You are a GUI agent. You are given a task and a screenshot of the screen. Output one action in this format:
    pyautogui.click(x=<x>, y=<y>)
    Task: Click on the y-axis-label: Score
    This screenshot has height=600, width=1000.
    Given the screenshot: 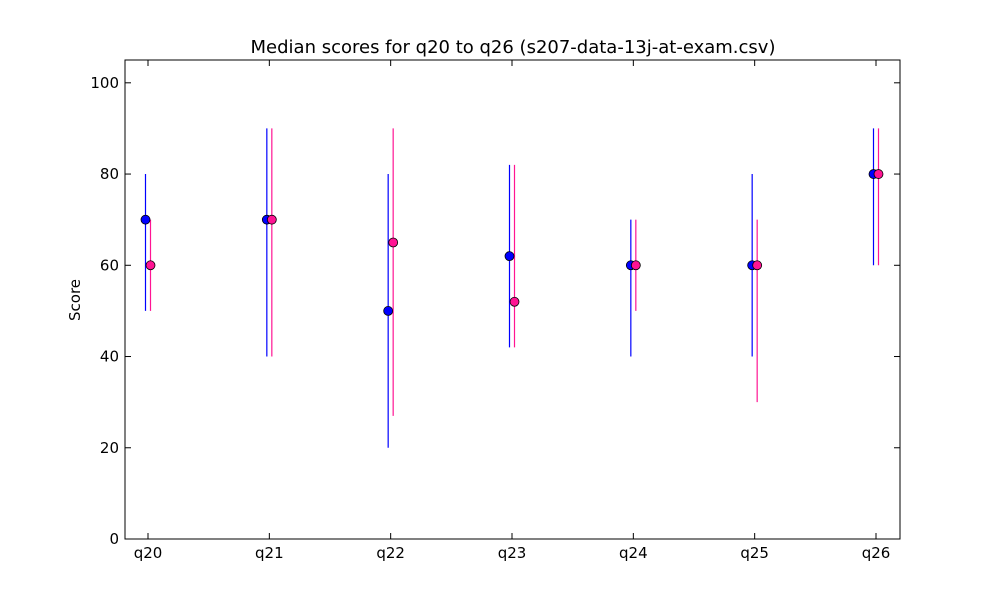 What is the action you would take?
    pyautogui.click(x=75, y=300)
    